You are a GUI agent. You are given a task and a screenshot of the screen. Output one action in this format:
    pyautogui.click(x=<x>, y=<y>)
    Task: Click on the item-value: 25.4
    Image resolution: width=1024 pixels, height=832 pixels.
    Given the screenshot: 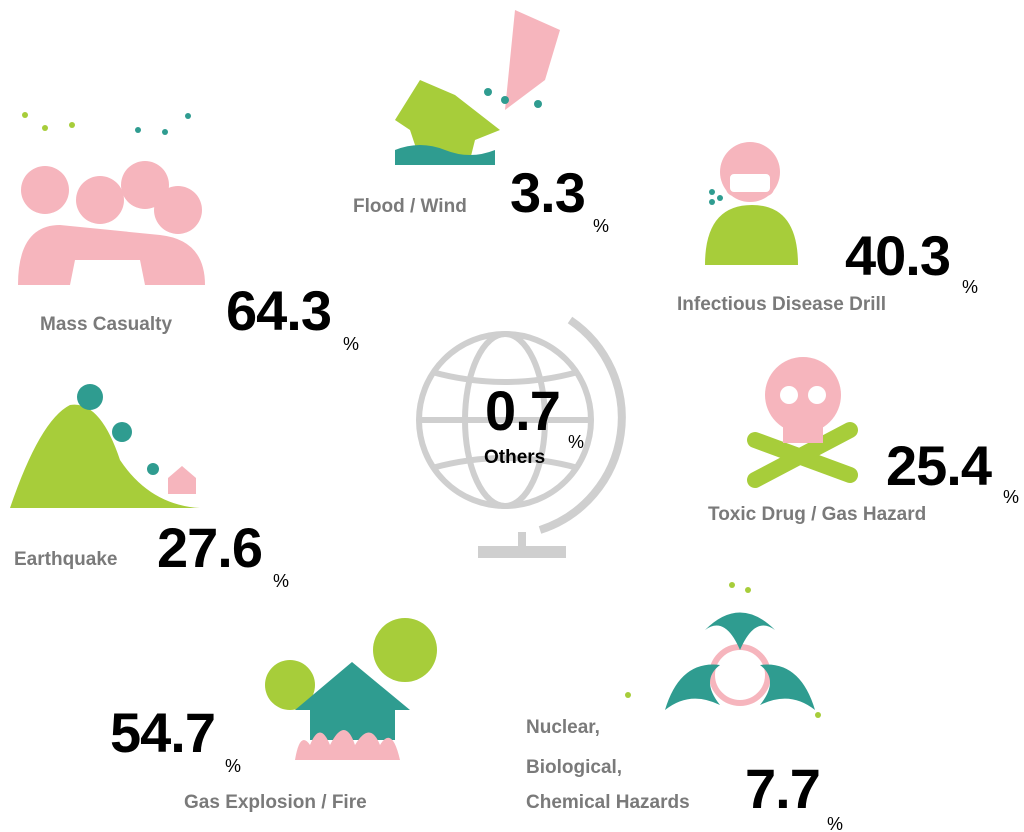 What is the action you would take?
    pyautogui.click(x=939, y=465)
    